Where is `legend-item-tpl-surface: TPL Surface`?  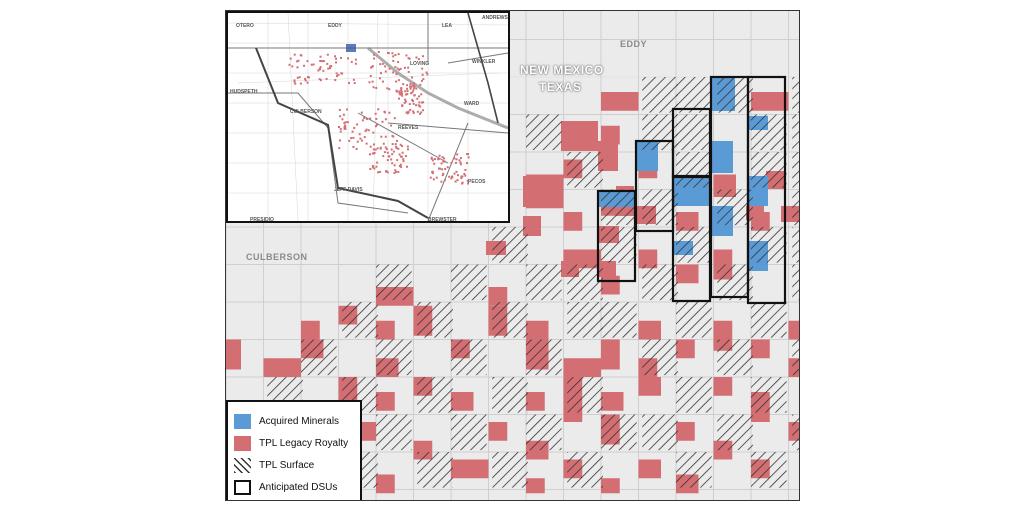 legend-item-tpl-surface: TPL Surface is located at coordinates (294, 465).